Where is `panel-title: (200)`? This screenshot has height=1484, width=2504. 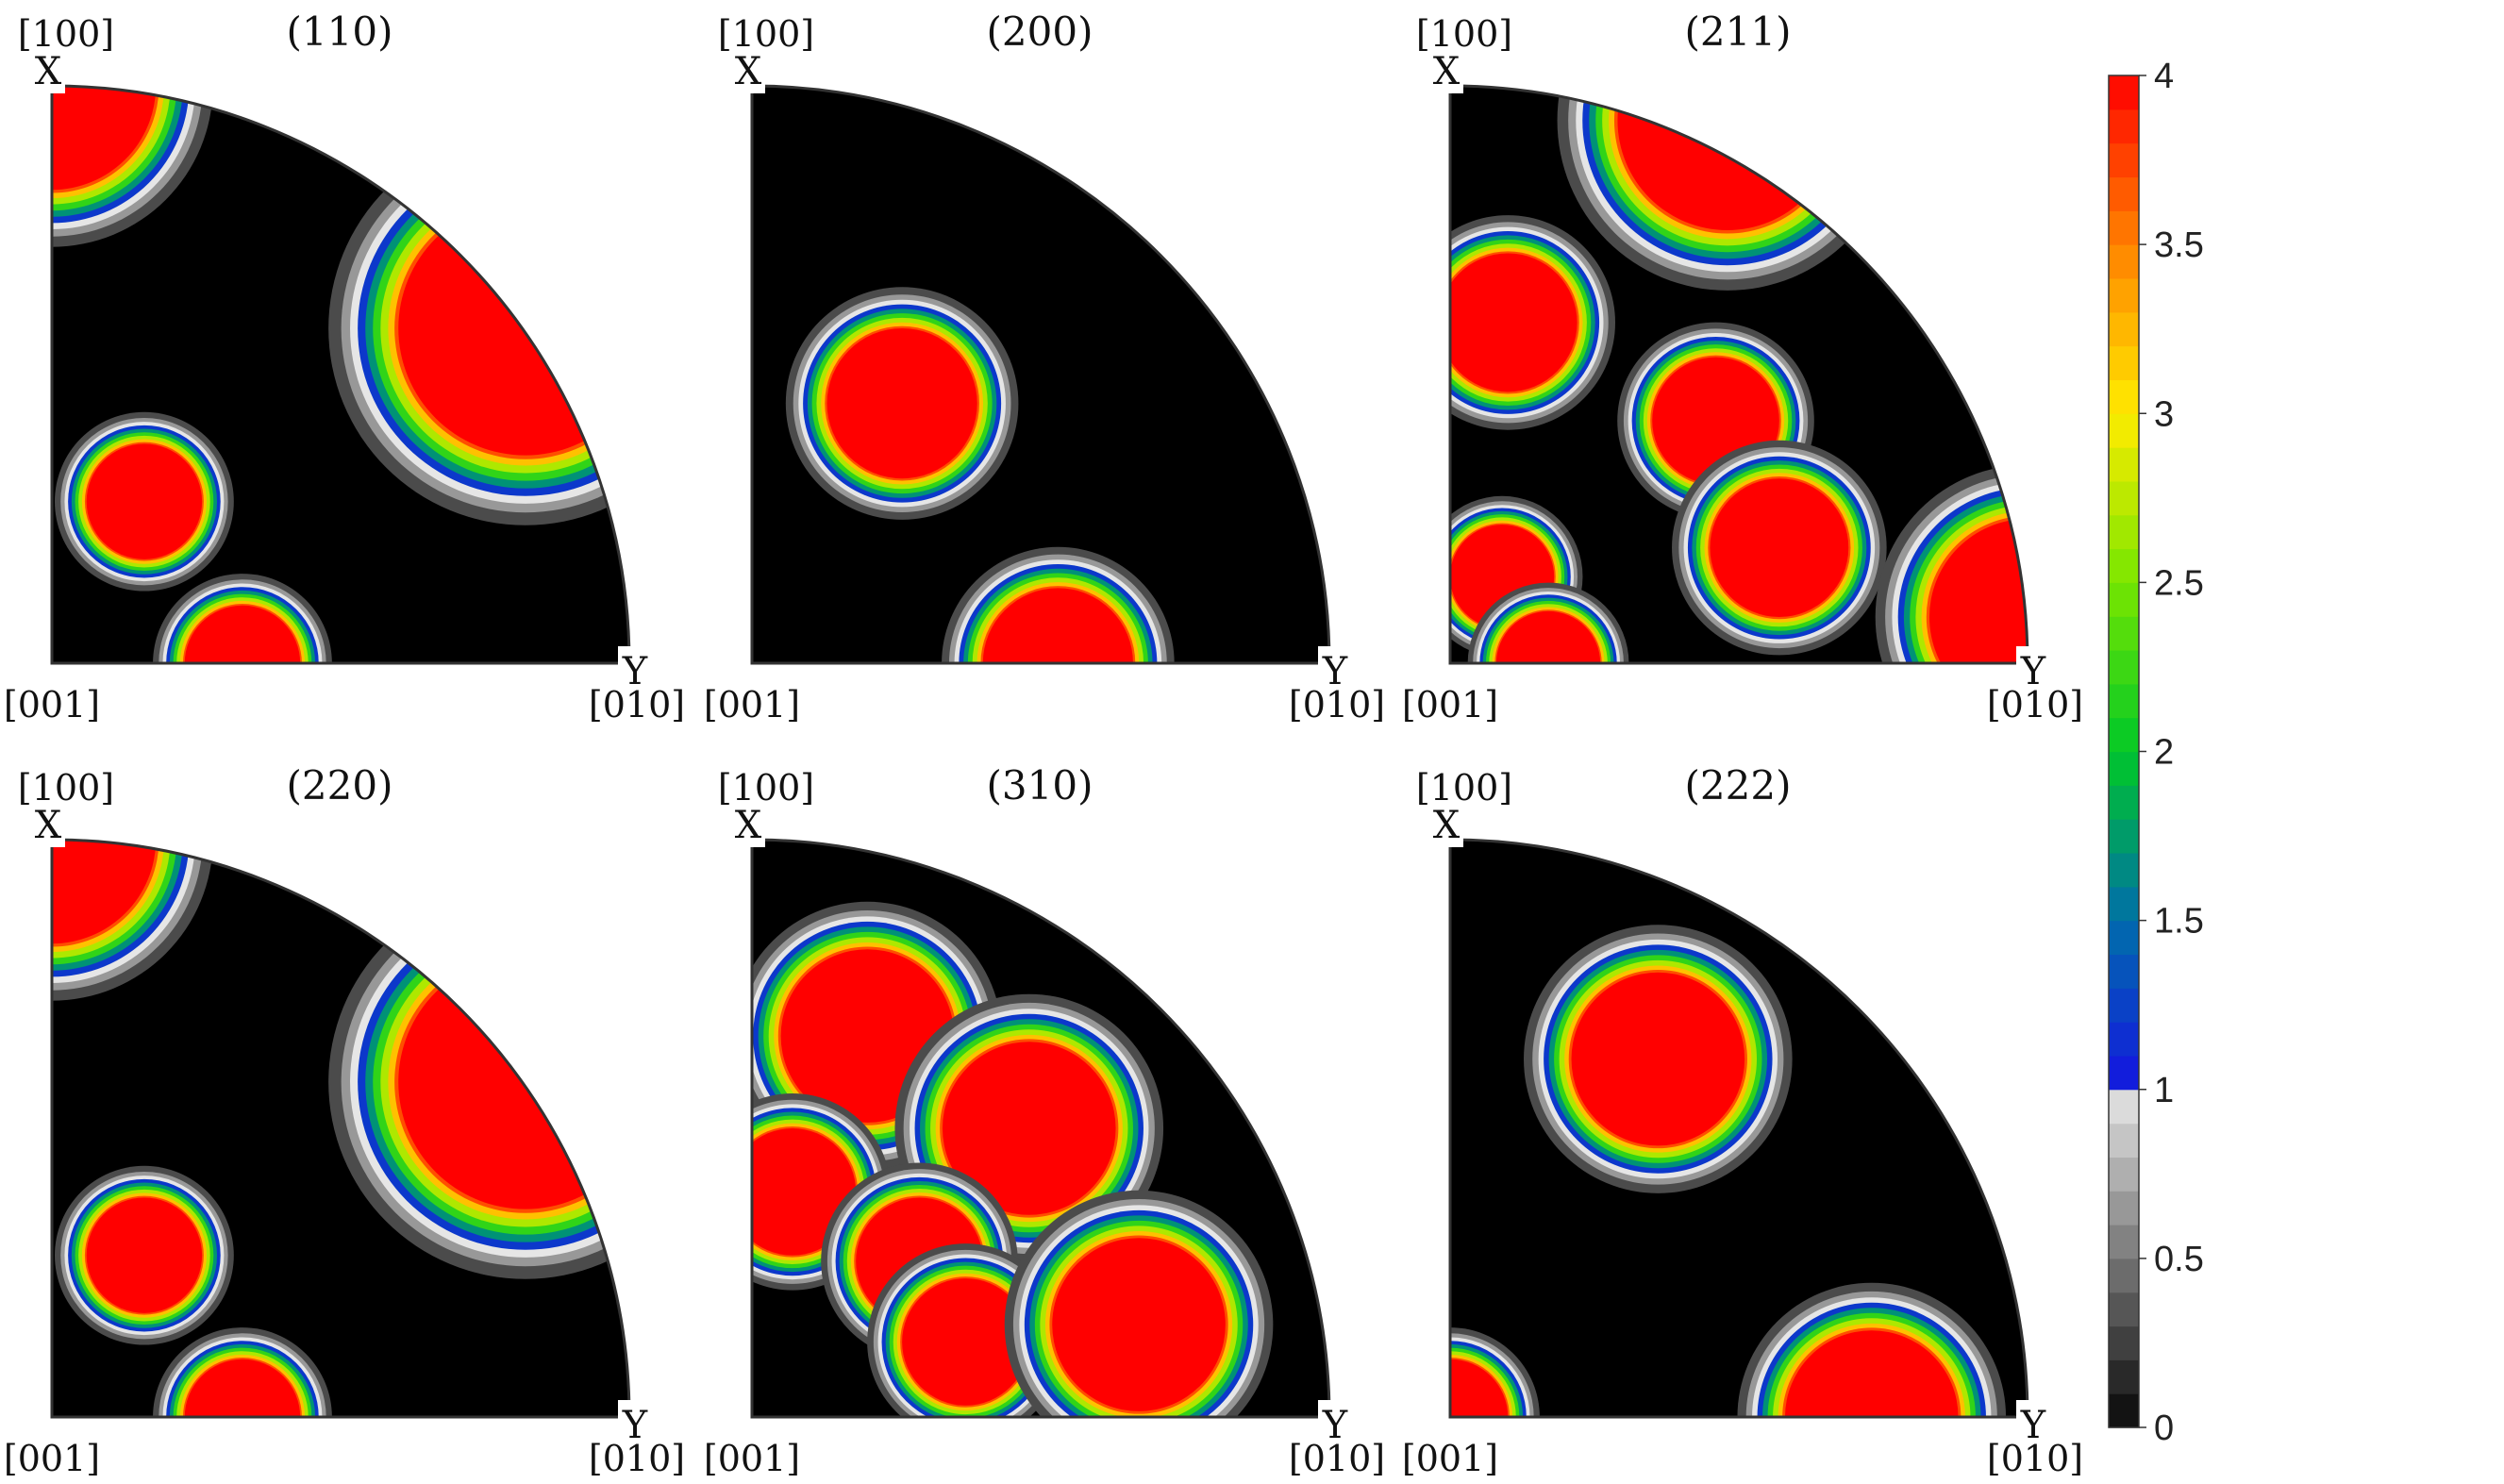 panel-title: (200) is located at coordinates (1040, 31).